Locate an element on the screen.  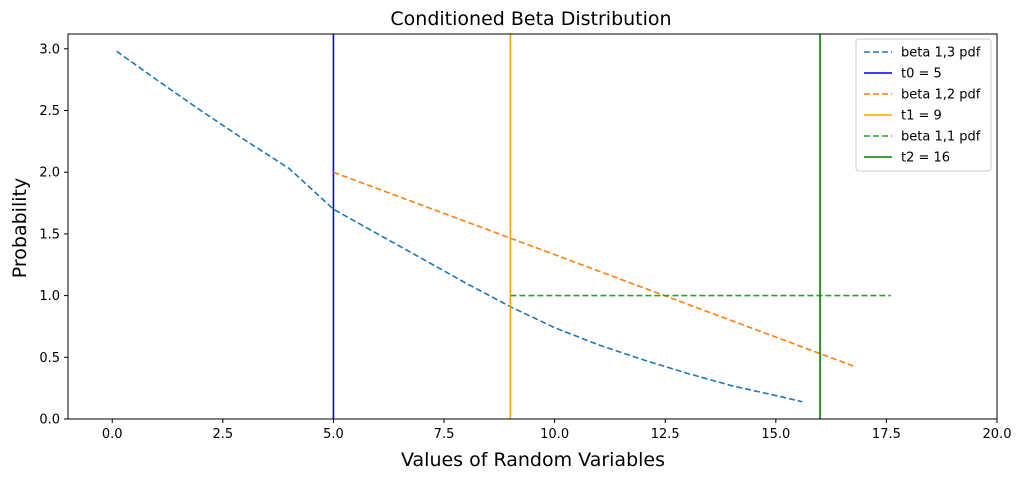
y-tick-label: 3.0 is located at coordinates (49, 49).